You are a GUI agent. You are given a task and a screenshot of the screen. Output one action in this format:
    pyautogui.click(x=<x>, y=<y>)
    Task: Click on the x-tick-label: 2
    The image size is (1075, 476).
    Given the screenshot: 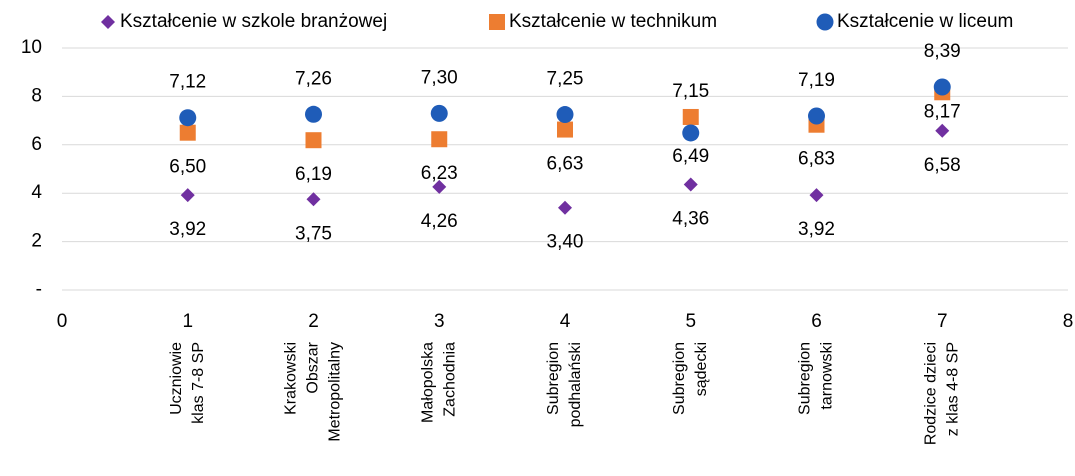 What is the action you would take?
    pyautogui.click(x=313, y=321)
    